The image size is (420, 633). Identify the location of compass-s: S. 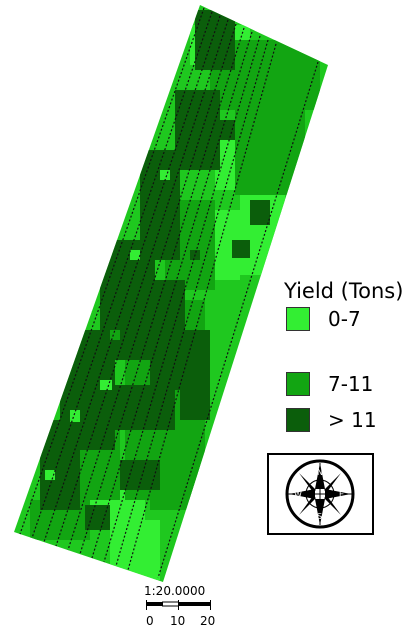
(319, 516).